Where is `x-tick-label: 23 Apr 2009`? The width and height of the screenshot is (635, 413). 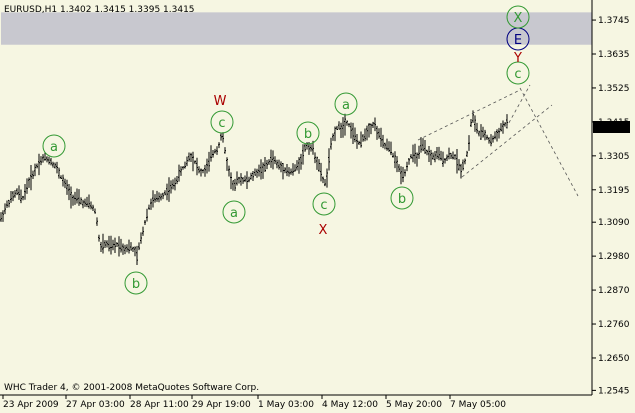 x-tick-label: 23 Apr 2009 is located at coordinates (31, 405).